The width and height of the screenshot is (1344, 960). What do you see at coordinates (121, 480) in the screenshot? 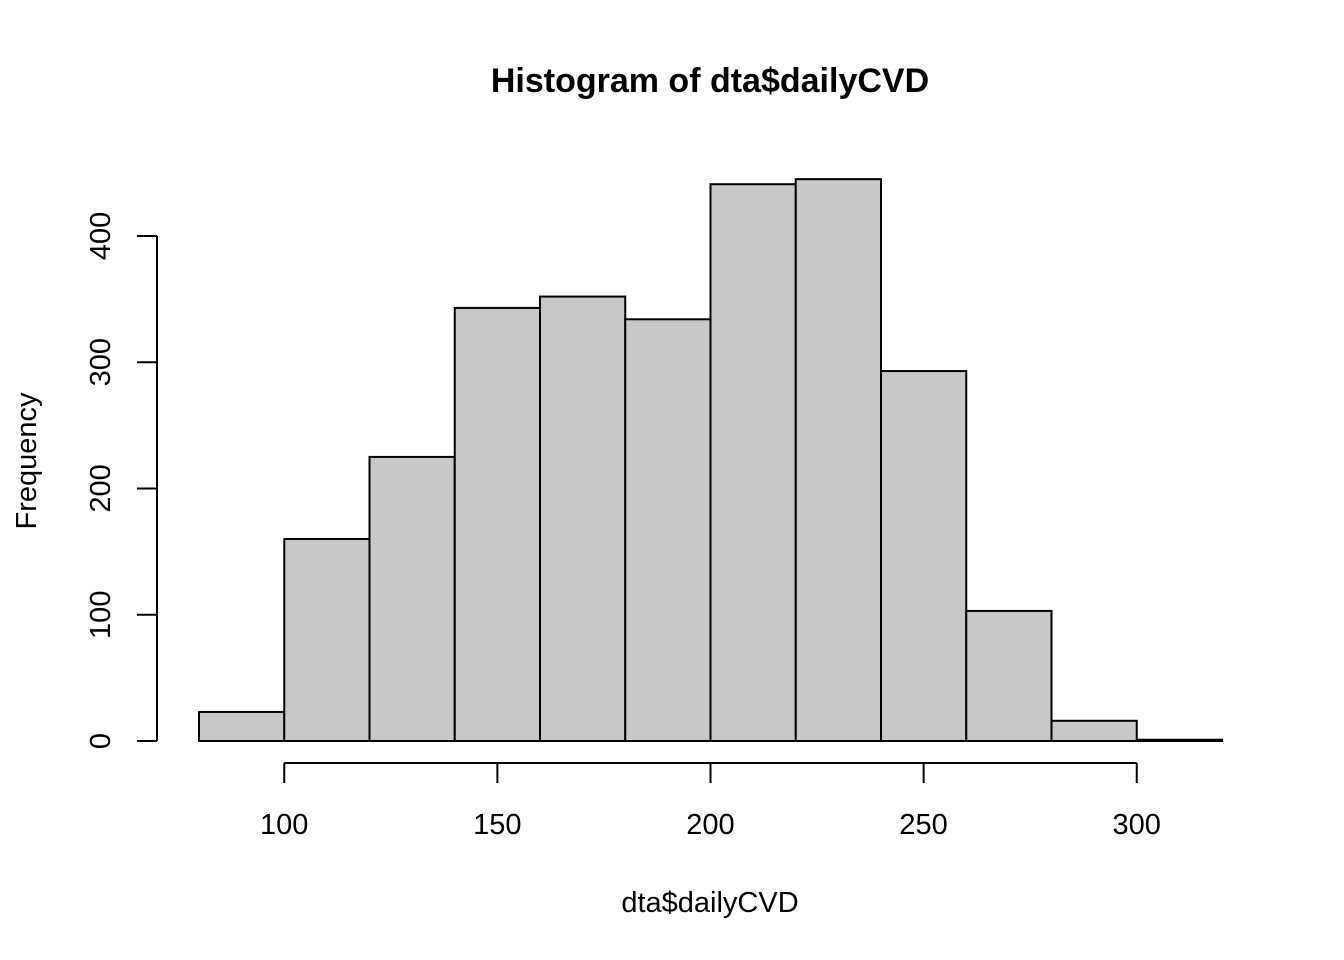
I see `y-axis: 0 100 200 300 400` at bounding box center [121, 480].